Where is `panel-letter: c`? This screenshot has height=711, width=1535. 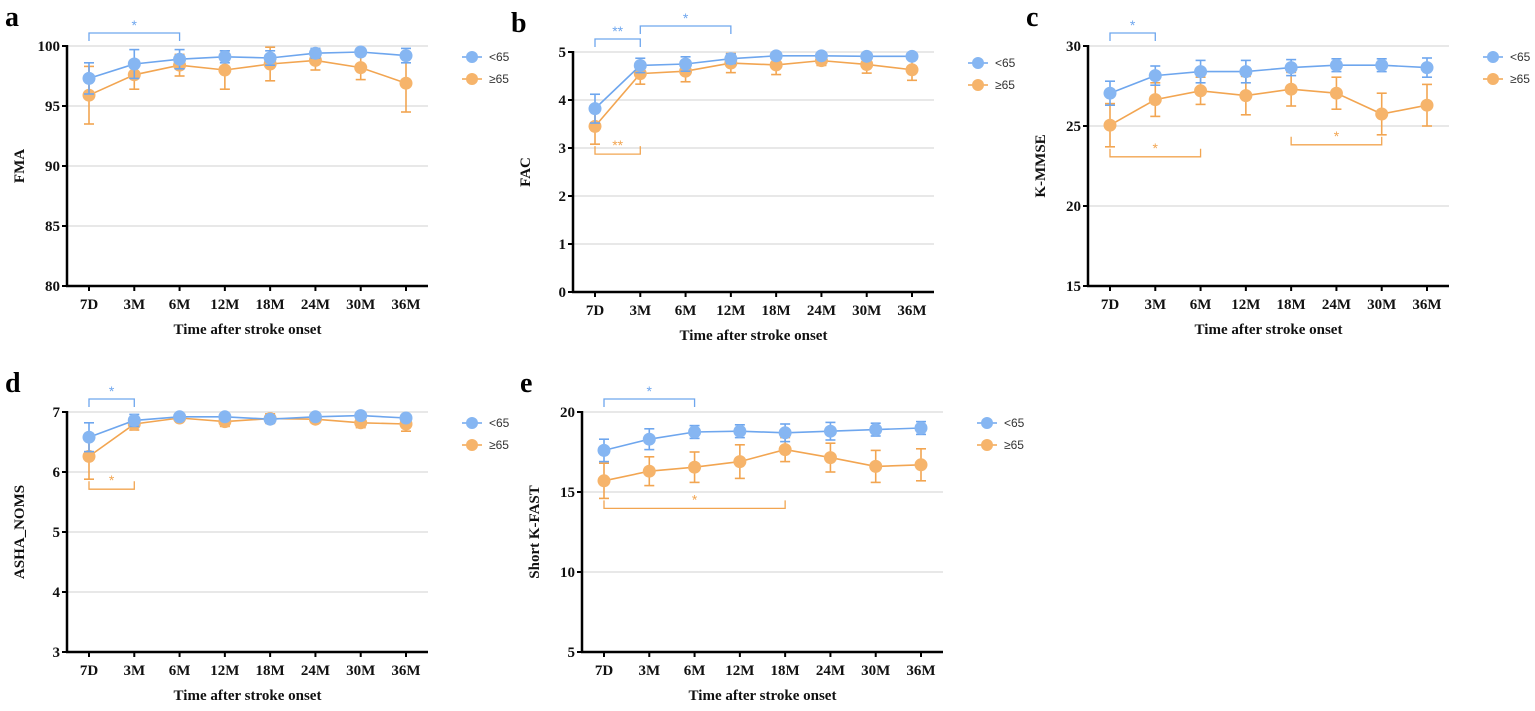 panel-letter: c is located at coordinates (1032, 17).